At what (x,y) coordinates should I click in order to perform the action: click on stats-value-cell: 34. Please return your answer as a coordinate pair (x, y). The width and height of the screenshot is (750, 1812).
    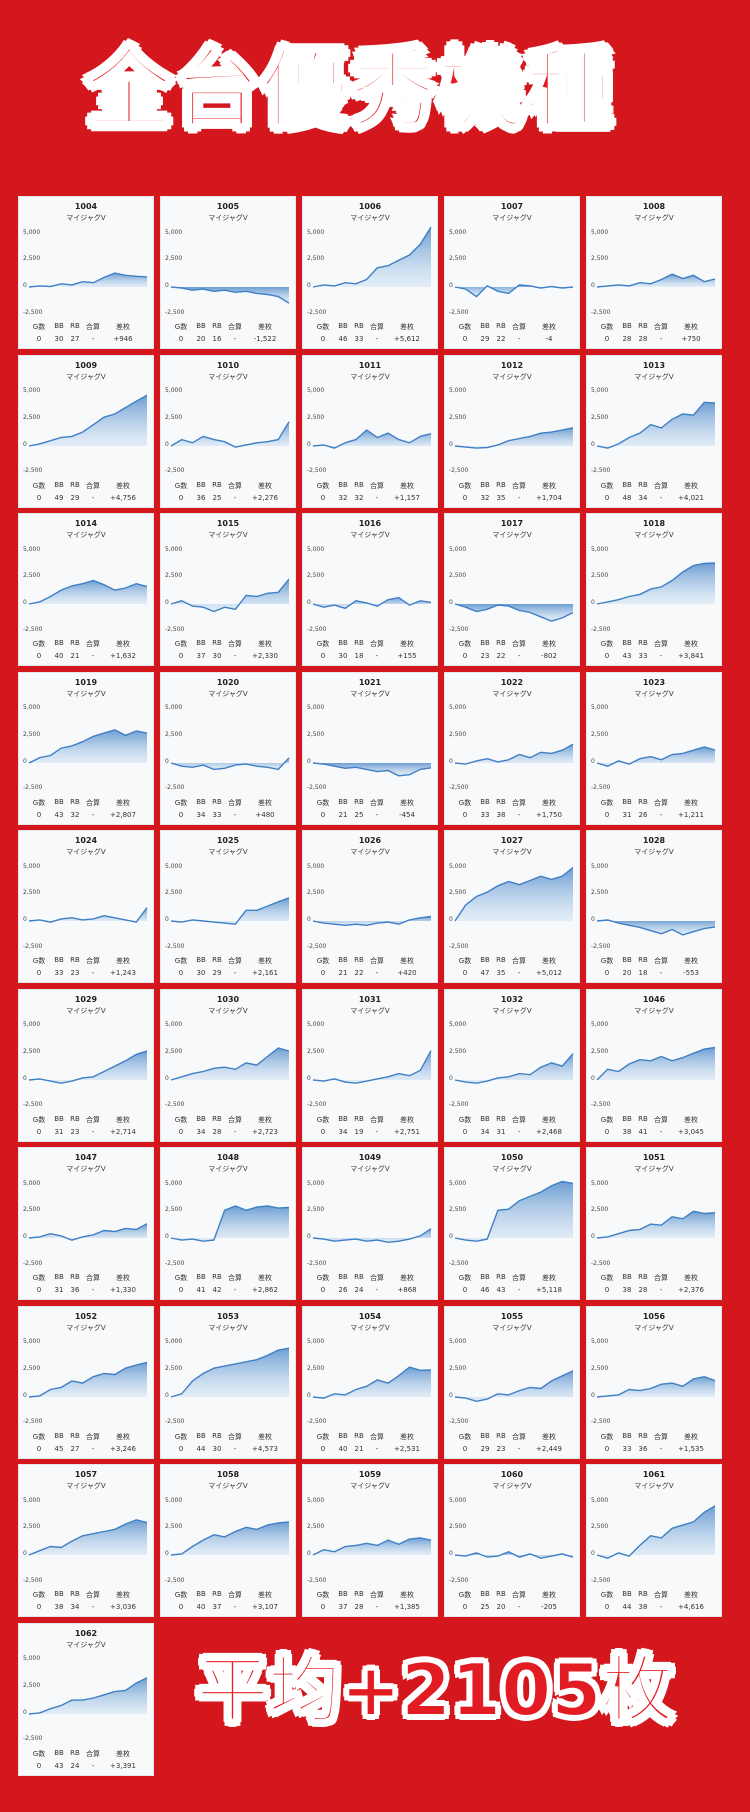
    Looking at the image, I should click on (485, 1131).